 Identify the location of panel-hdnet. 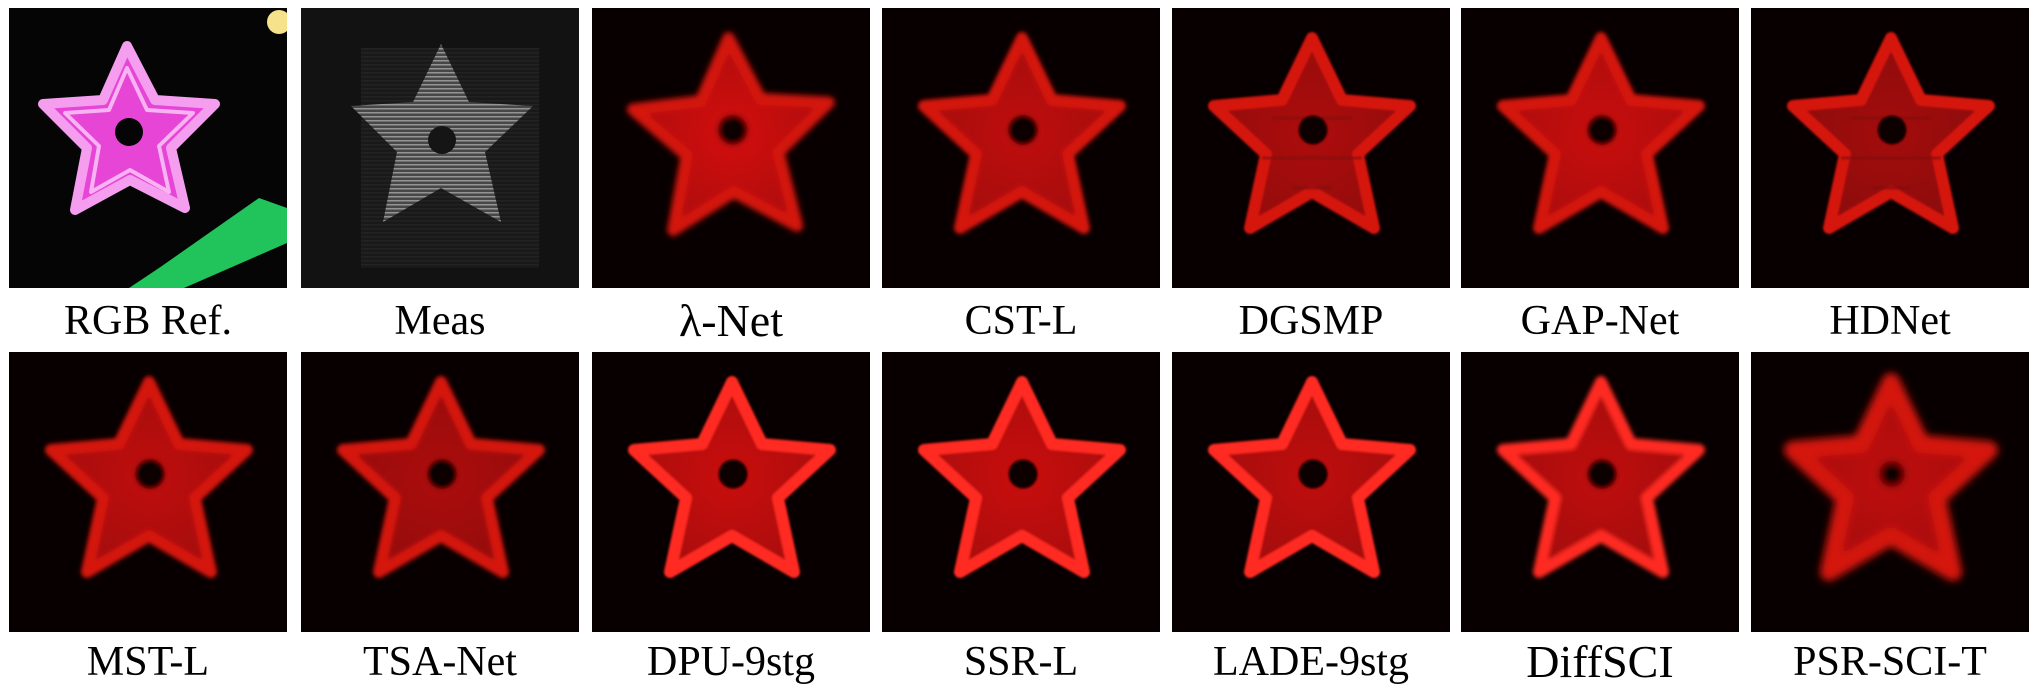
(1890, 148).